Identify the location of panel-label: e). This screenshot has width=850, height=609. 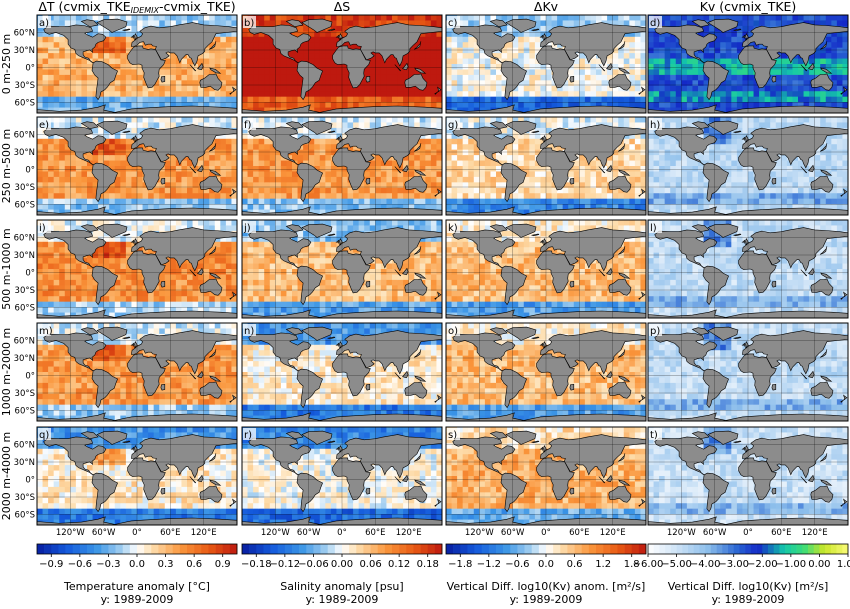
(44, 125).